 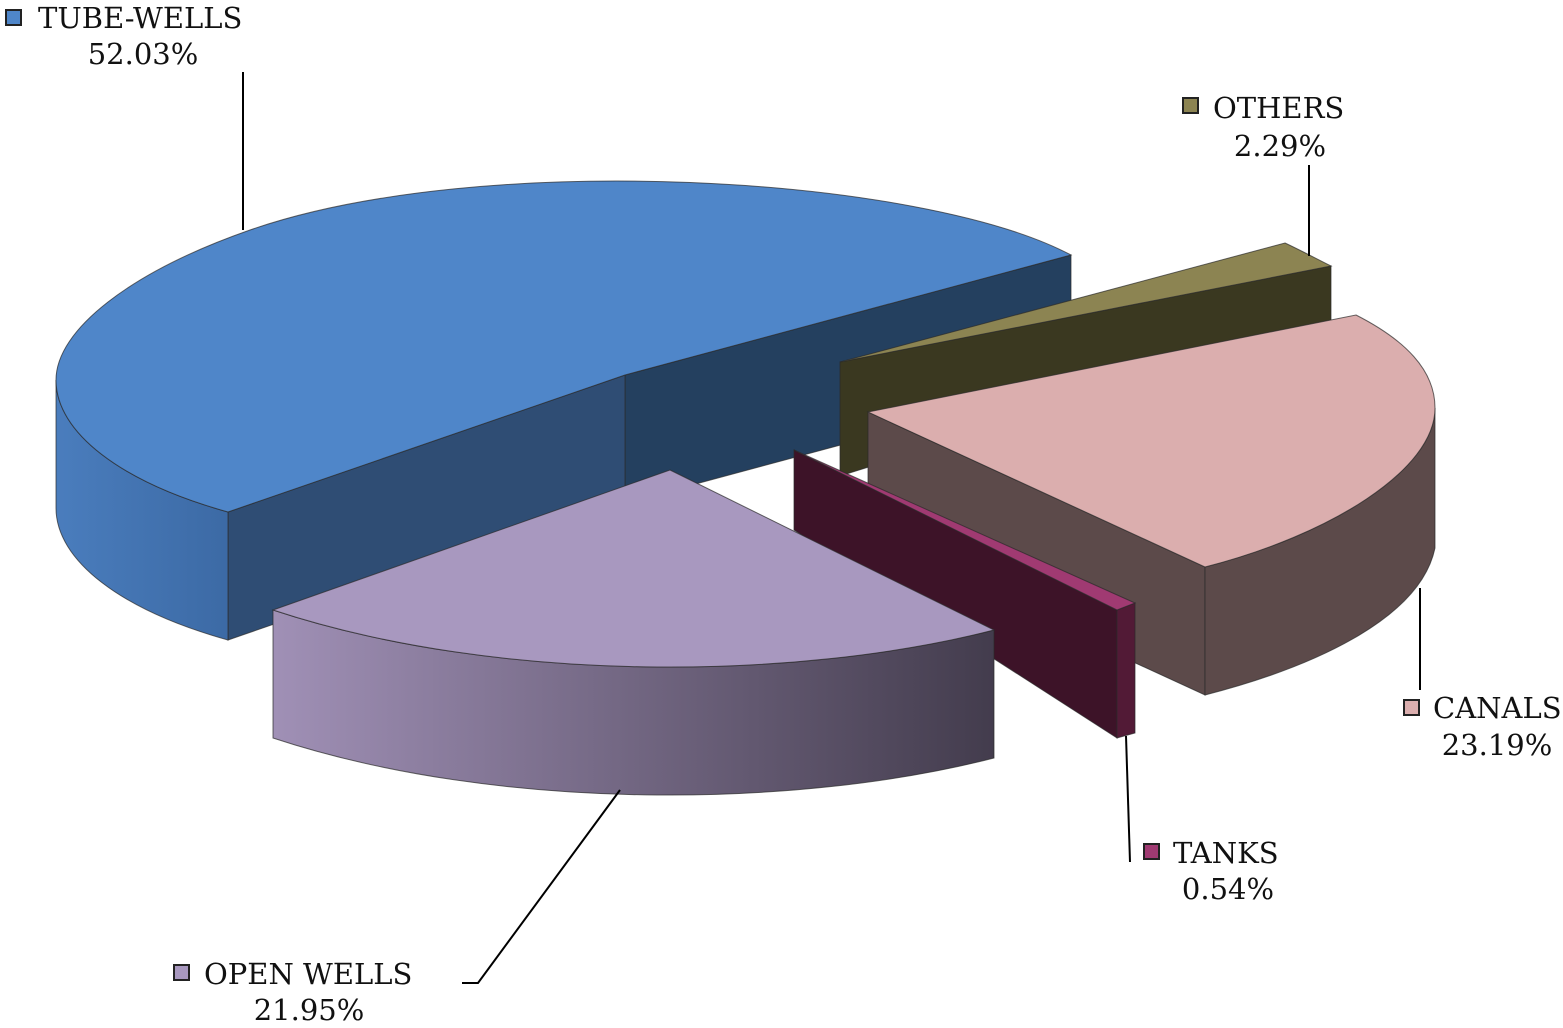 What do you see at coordinates (541, 886) in the screenshot?
I see `leader-open-wells` at bounding box center [541, 886].